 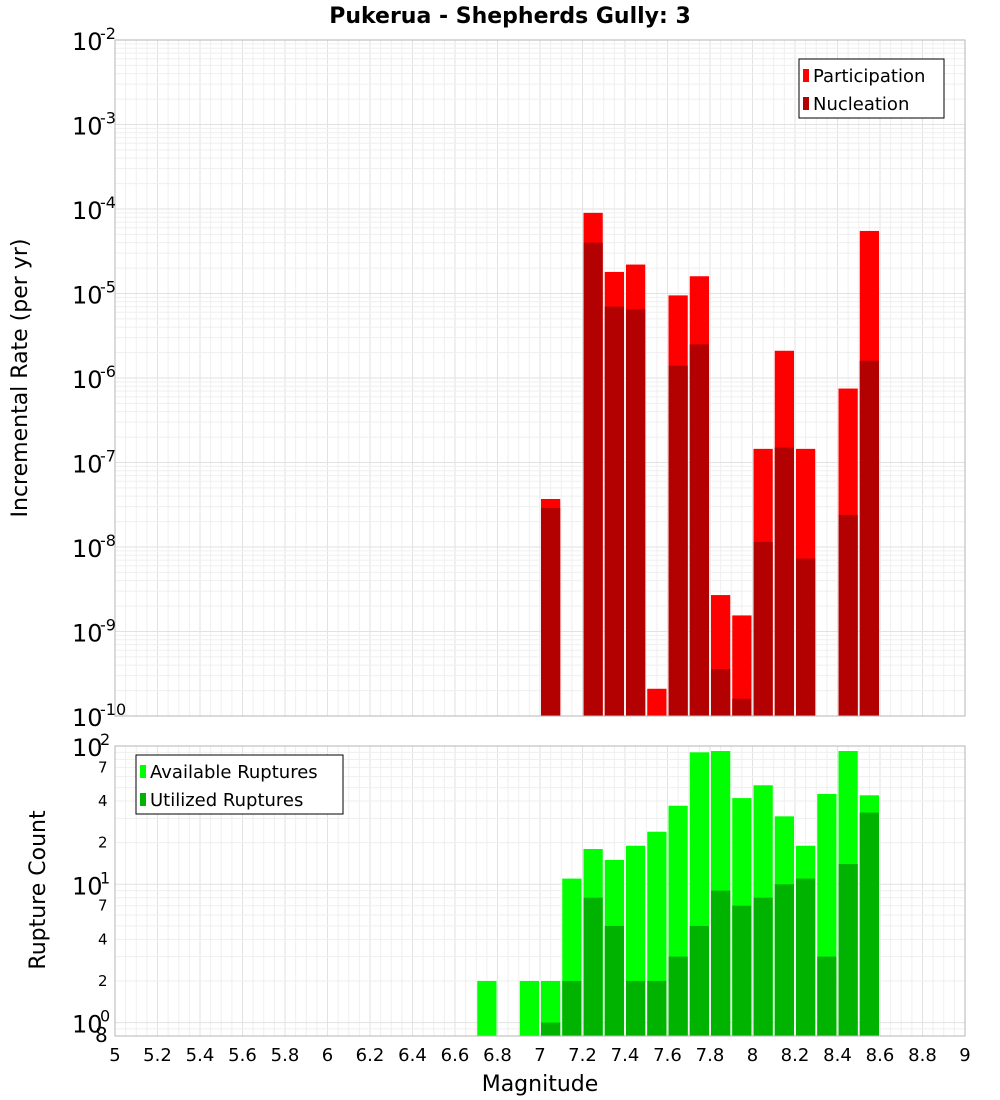 I want to click on top-legend-box, so click(x=871, y=88).